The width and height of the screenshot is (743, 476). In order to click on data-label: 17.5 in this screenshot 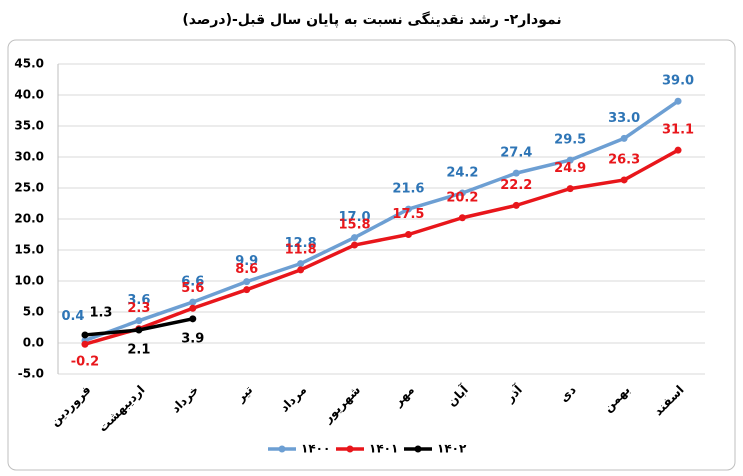, I will do `click(408, 214)`.